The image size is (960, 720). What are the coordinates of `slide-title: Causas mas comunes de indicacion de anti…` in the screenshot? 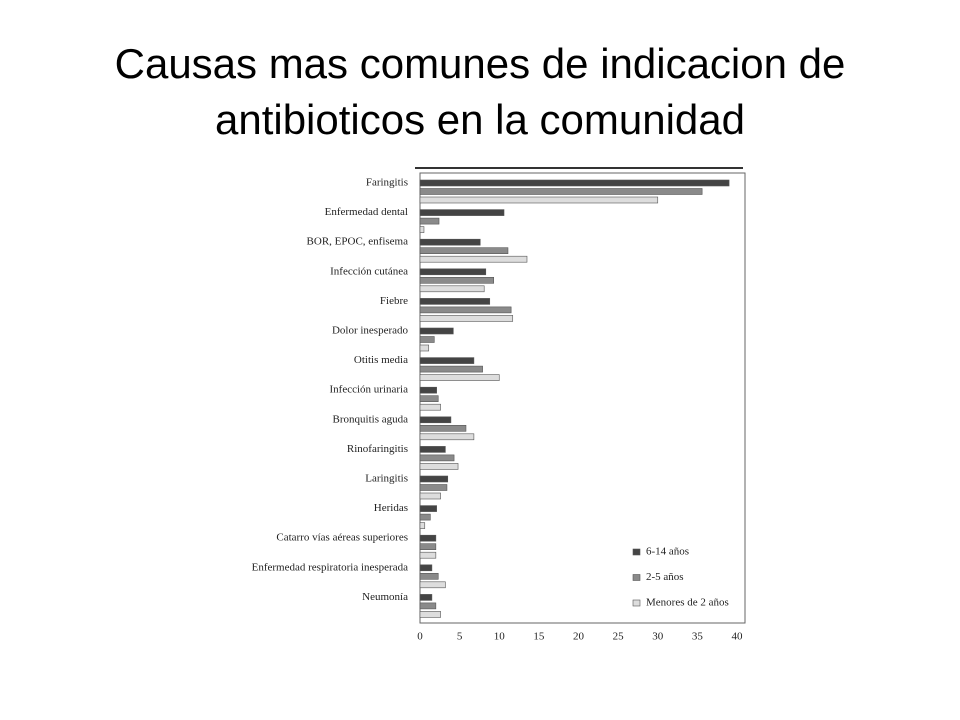 It's located at (480, 91).